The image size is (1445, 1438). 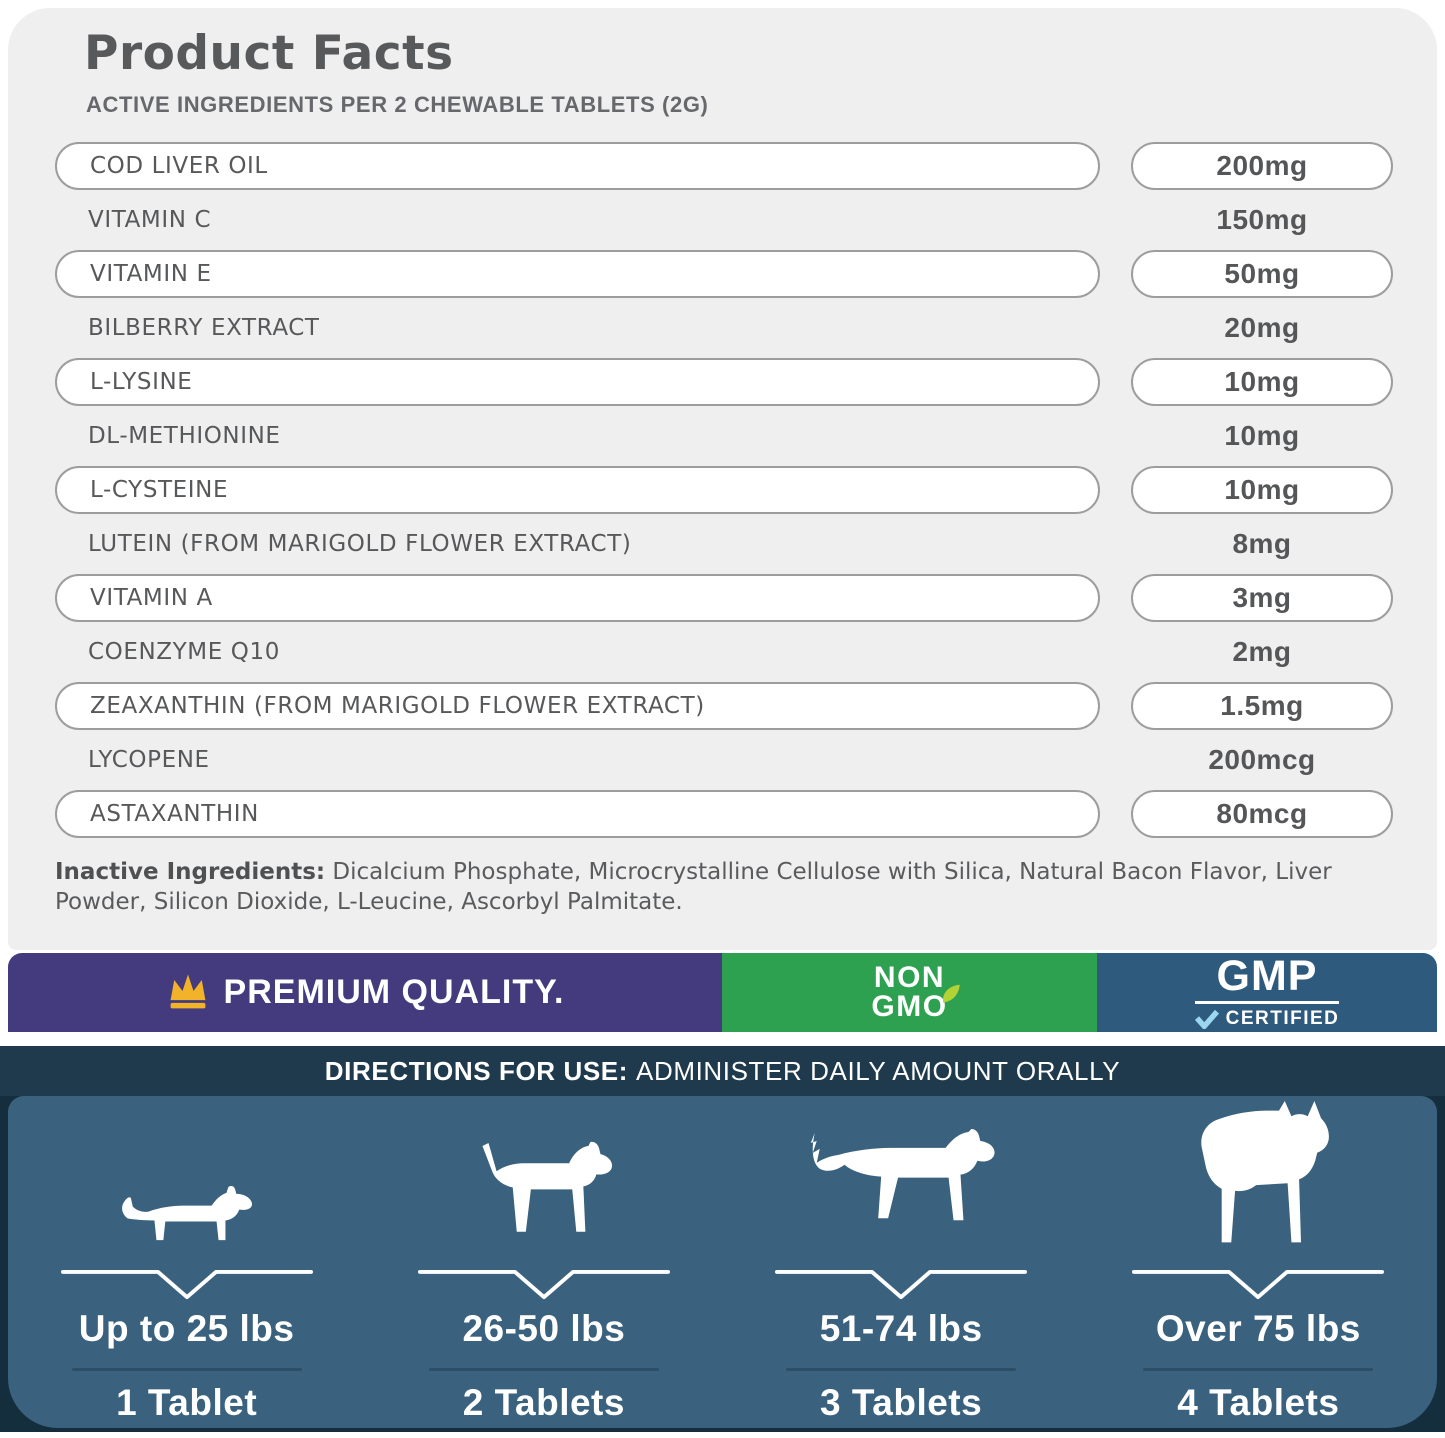 I want to click on dosage-column: Over 75 lbs 4 Tablets, so click(x=1258, y=1262).